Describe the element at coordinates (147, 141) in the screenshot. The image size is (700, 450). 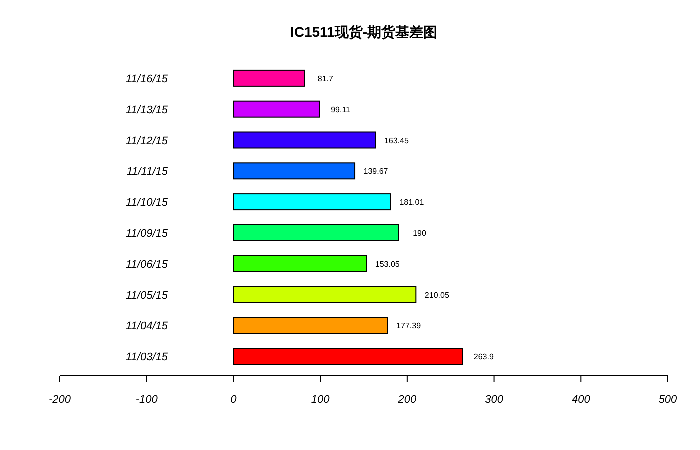
I see `y-tick-label: 11/12/15` at that location.